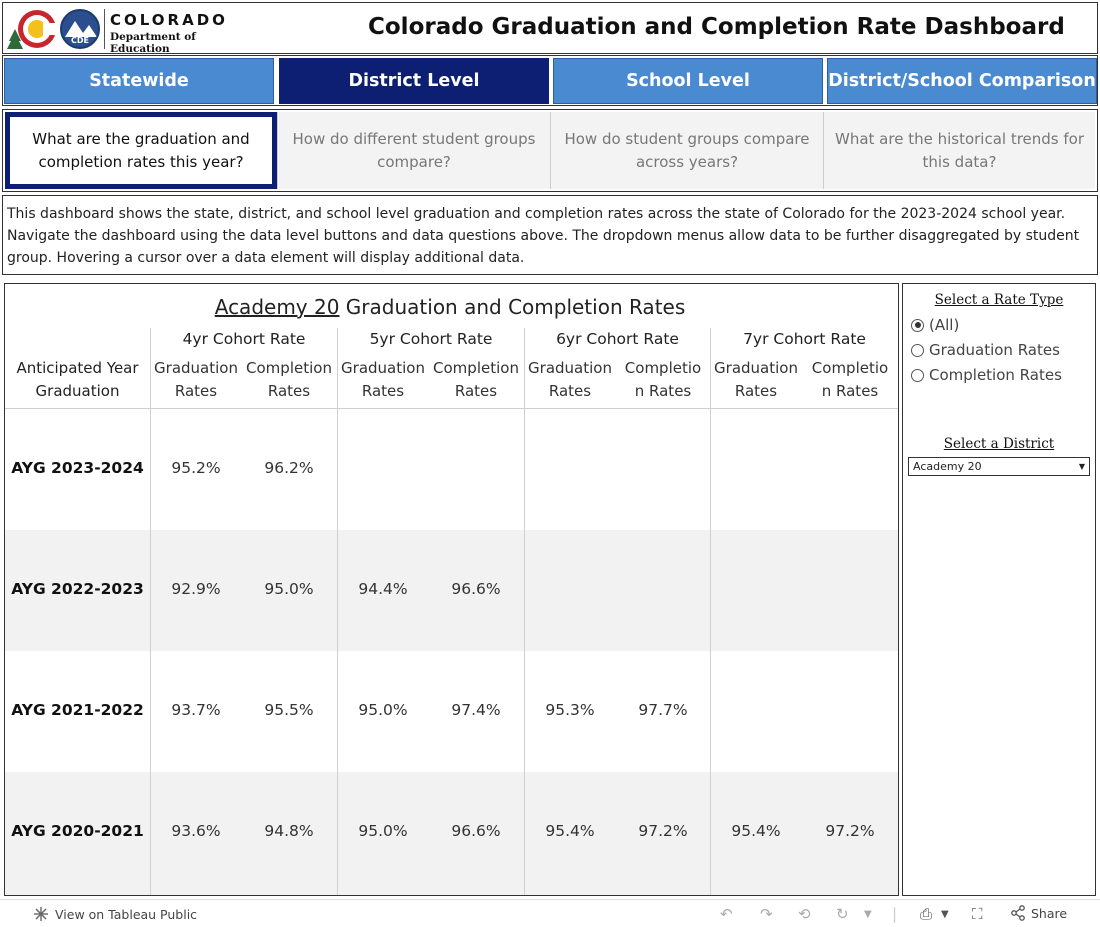 Image resolution: width=1100 pixels, height=927 pixels. Describe the element at coordinates (944, 325) in the screenshot. I see `rate-option-label: (All)` at that location.